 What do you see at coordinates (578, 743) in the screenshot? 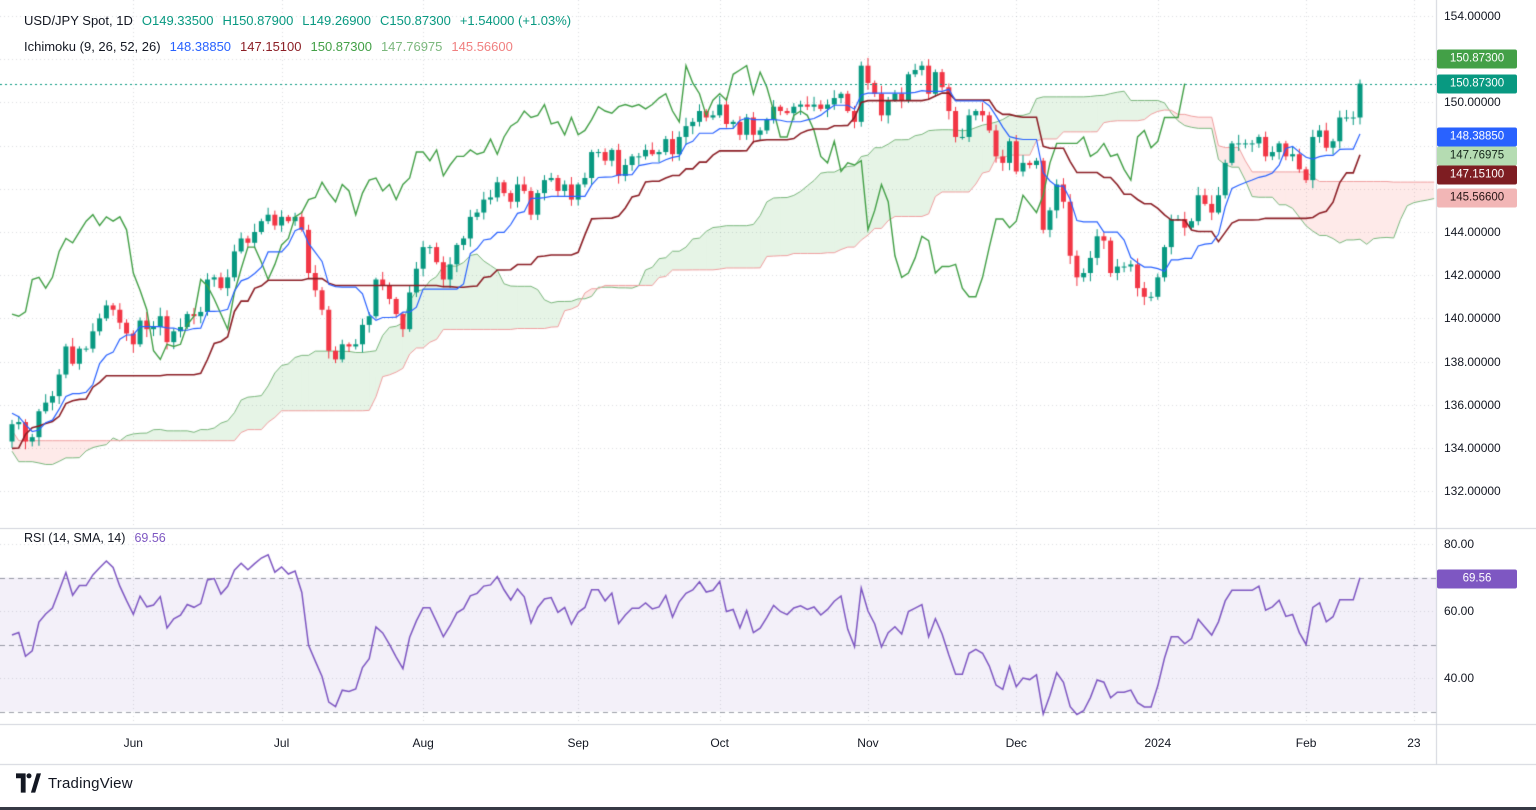
I see `time-axis-label: Sep` at bounding box center [578, 743].